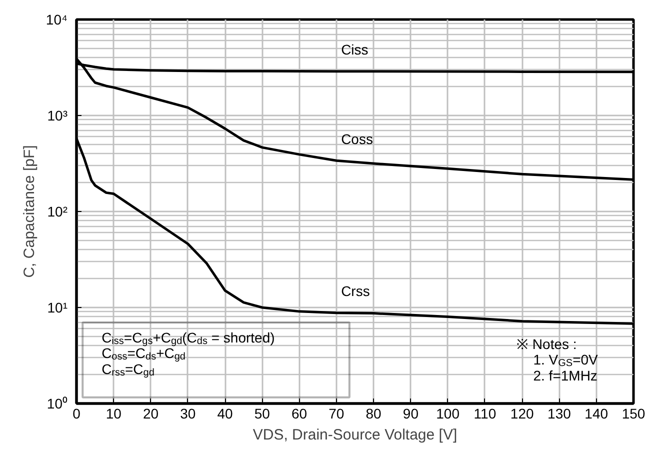  Describe the element at coordinates (634, 414) in the screenshot. I see `x-tick-label: 150` at that location.